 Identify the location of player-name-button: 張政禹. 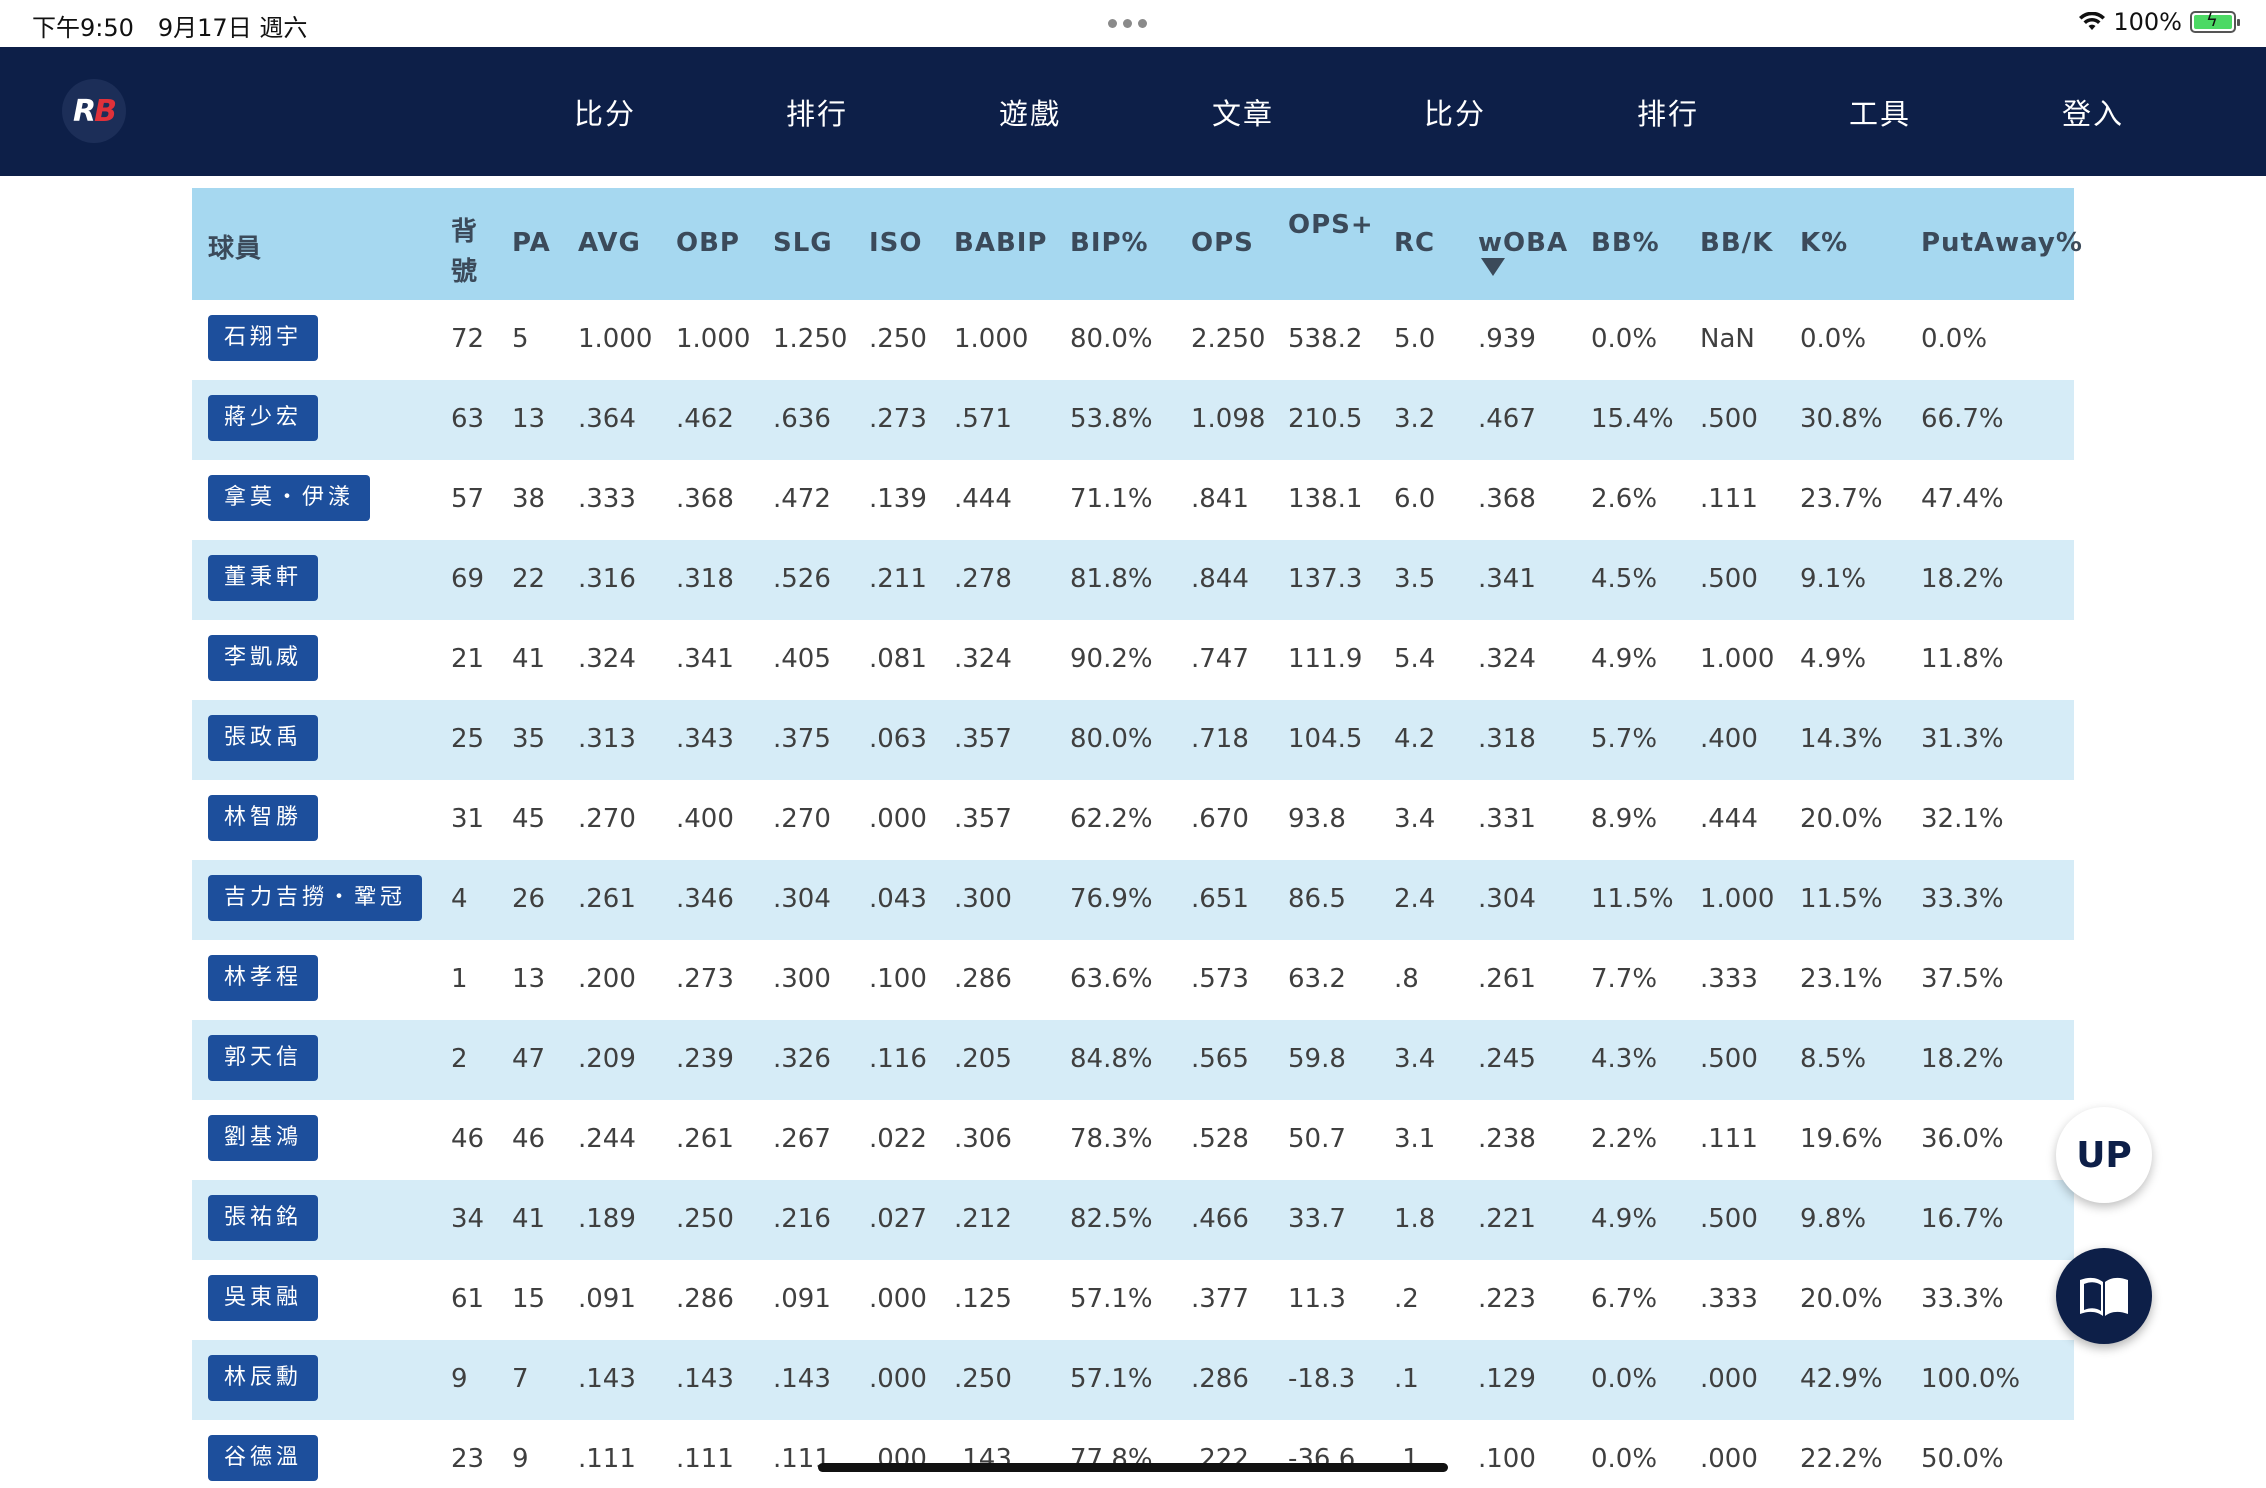
(263, 738).